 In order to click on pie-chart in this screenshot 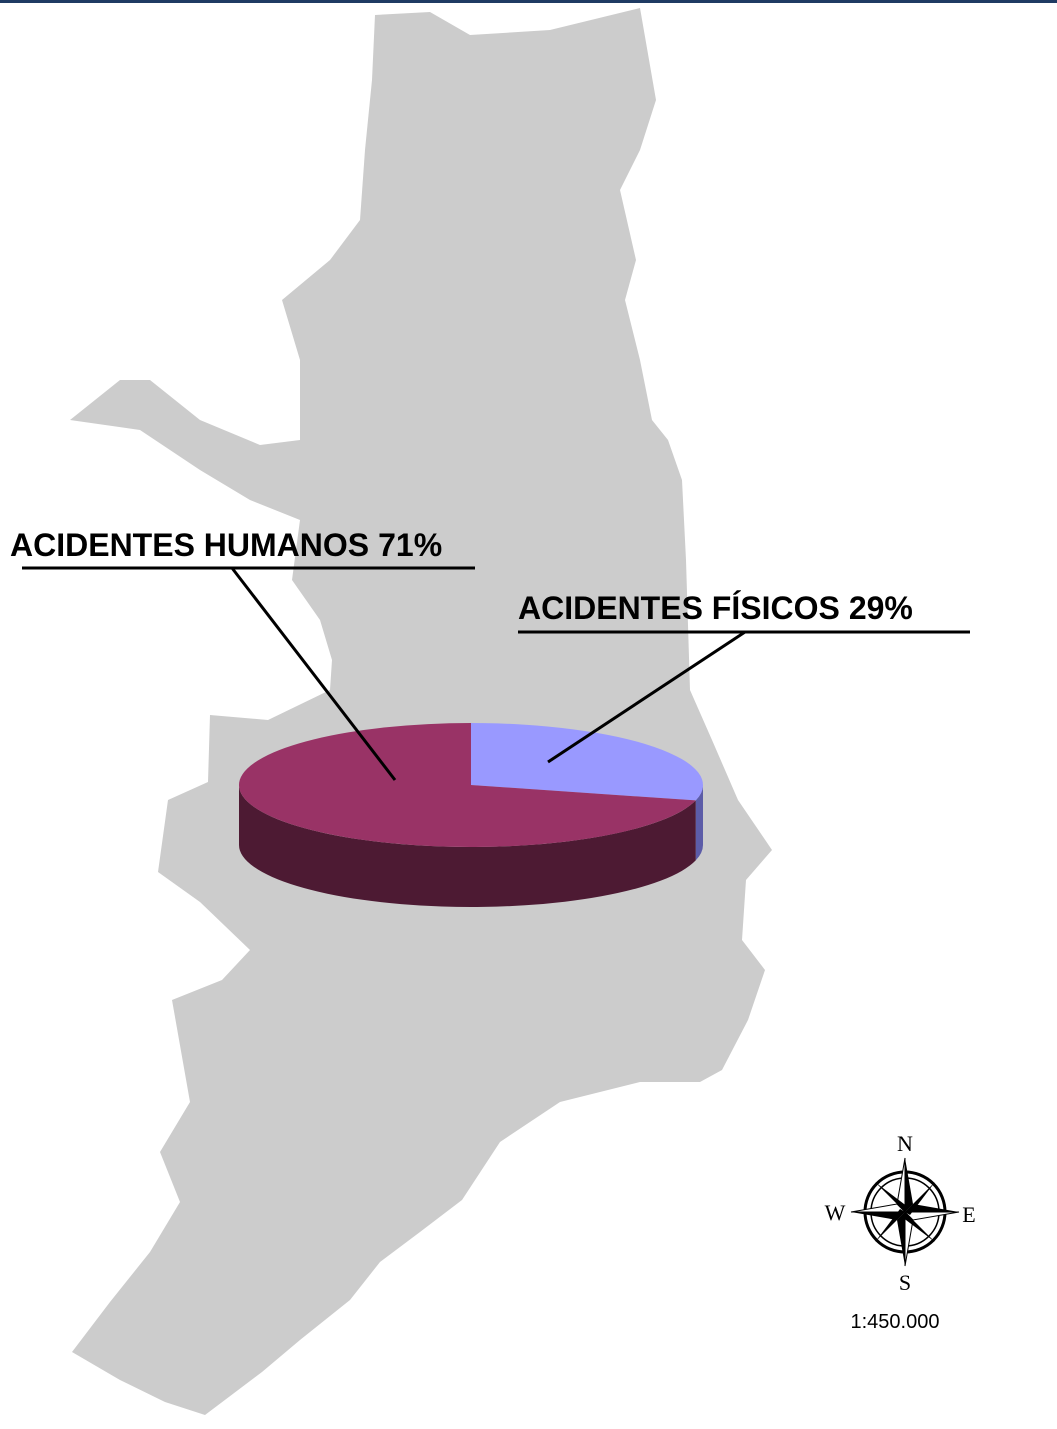, I will do `click(471, 815)`.